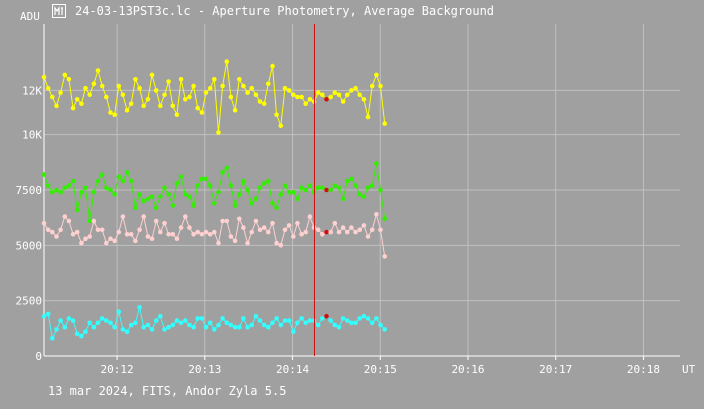 The height and width of the screenshot is (409, 704). Describe the element at coordinates (380, 369) in the screenshot. I see `x-tick-label: 20:15` at that location.